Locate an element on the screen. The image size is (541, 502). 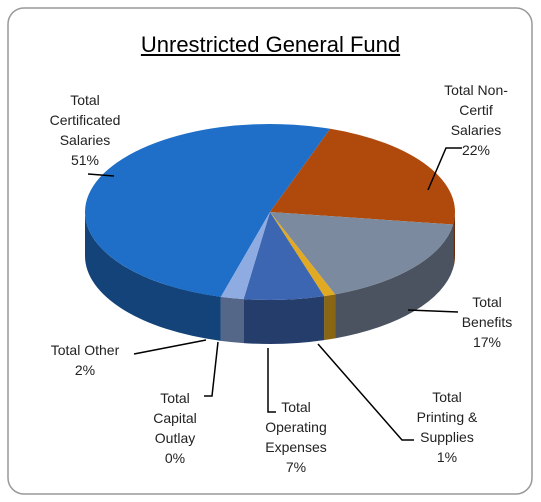
category-label: Total Other is located at coordinates (85, 350).